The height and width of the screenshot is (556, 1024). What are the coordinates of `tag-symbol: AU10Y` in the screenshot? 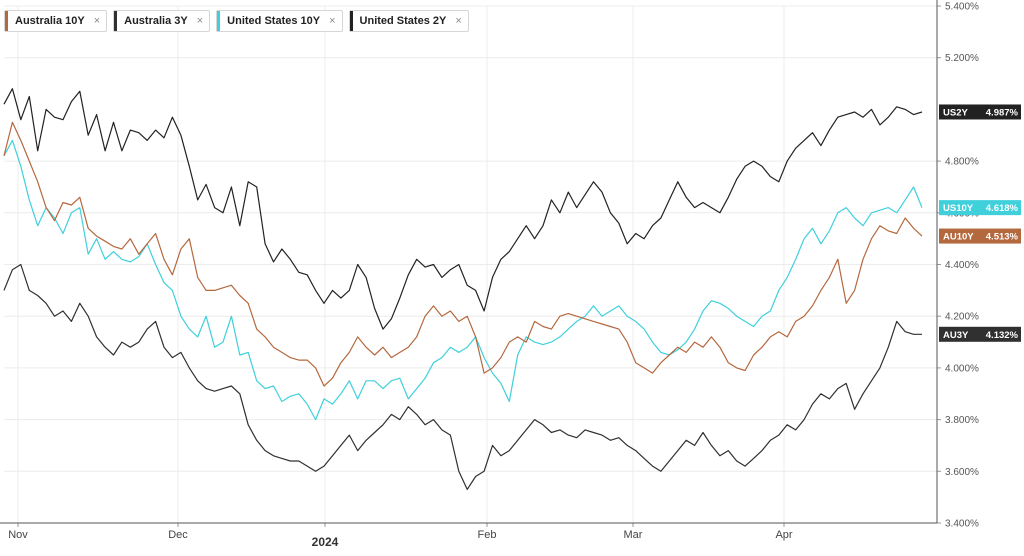 It's located at (958, 237).